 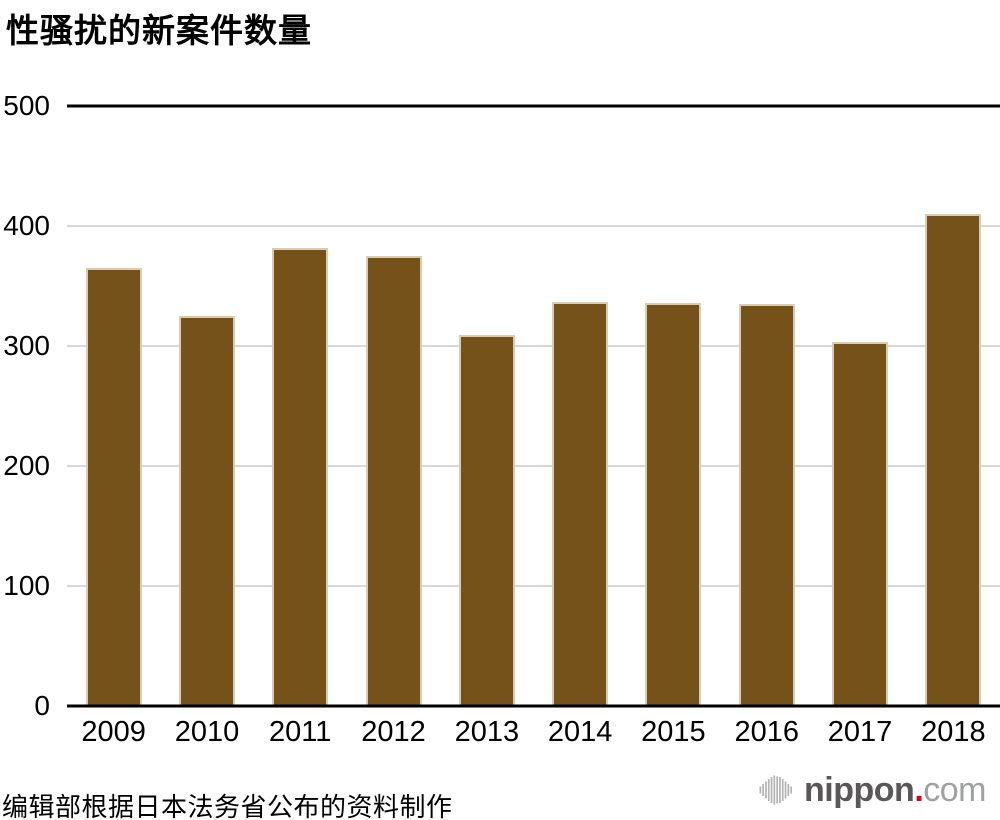 I want to click on bar-slot-2012, so click(x=393, y=406).